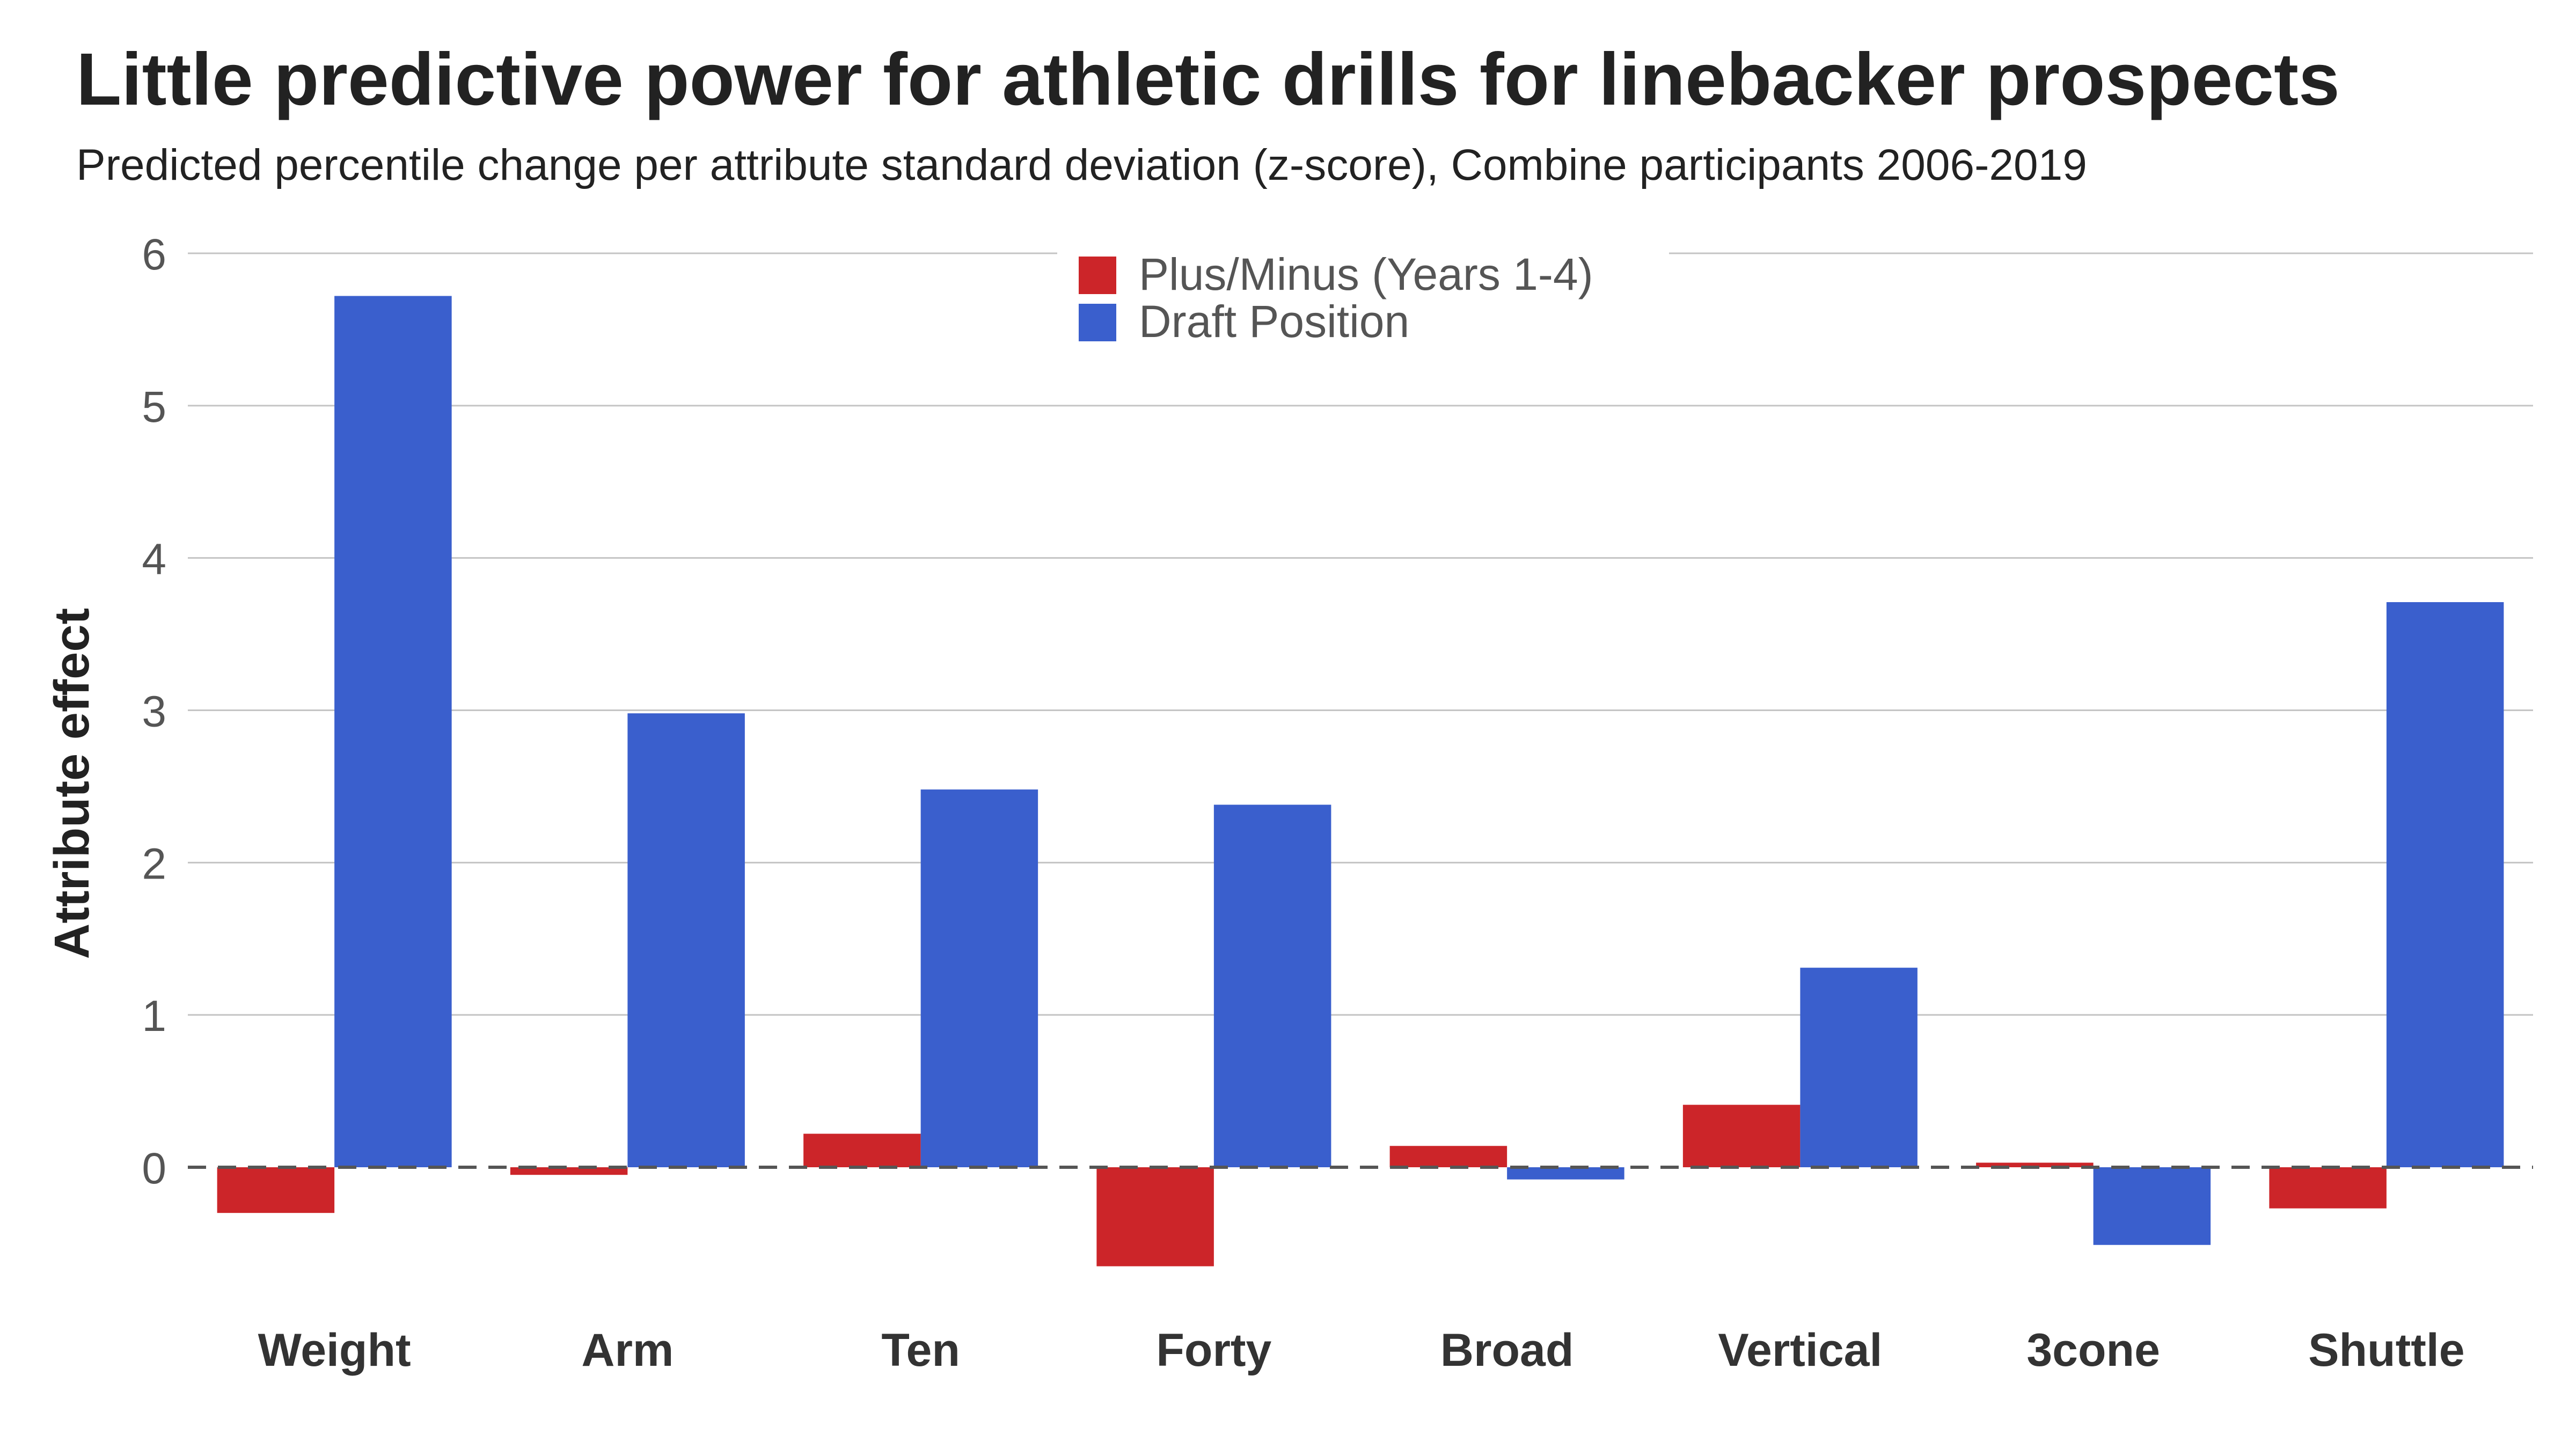 The height and width of the screenshot is (1449, 2576). Describe the element at coordinates (72, 783) in the screenshot. I see `y-axis-label: Attribute effect` at that location.